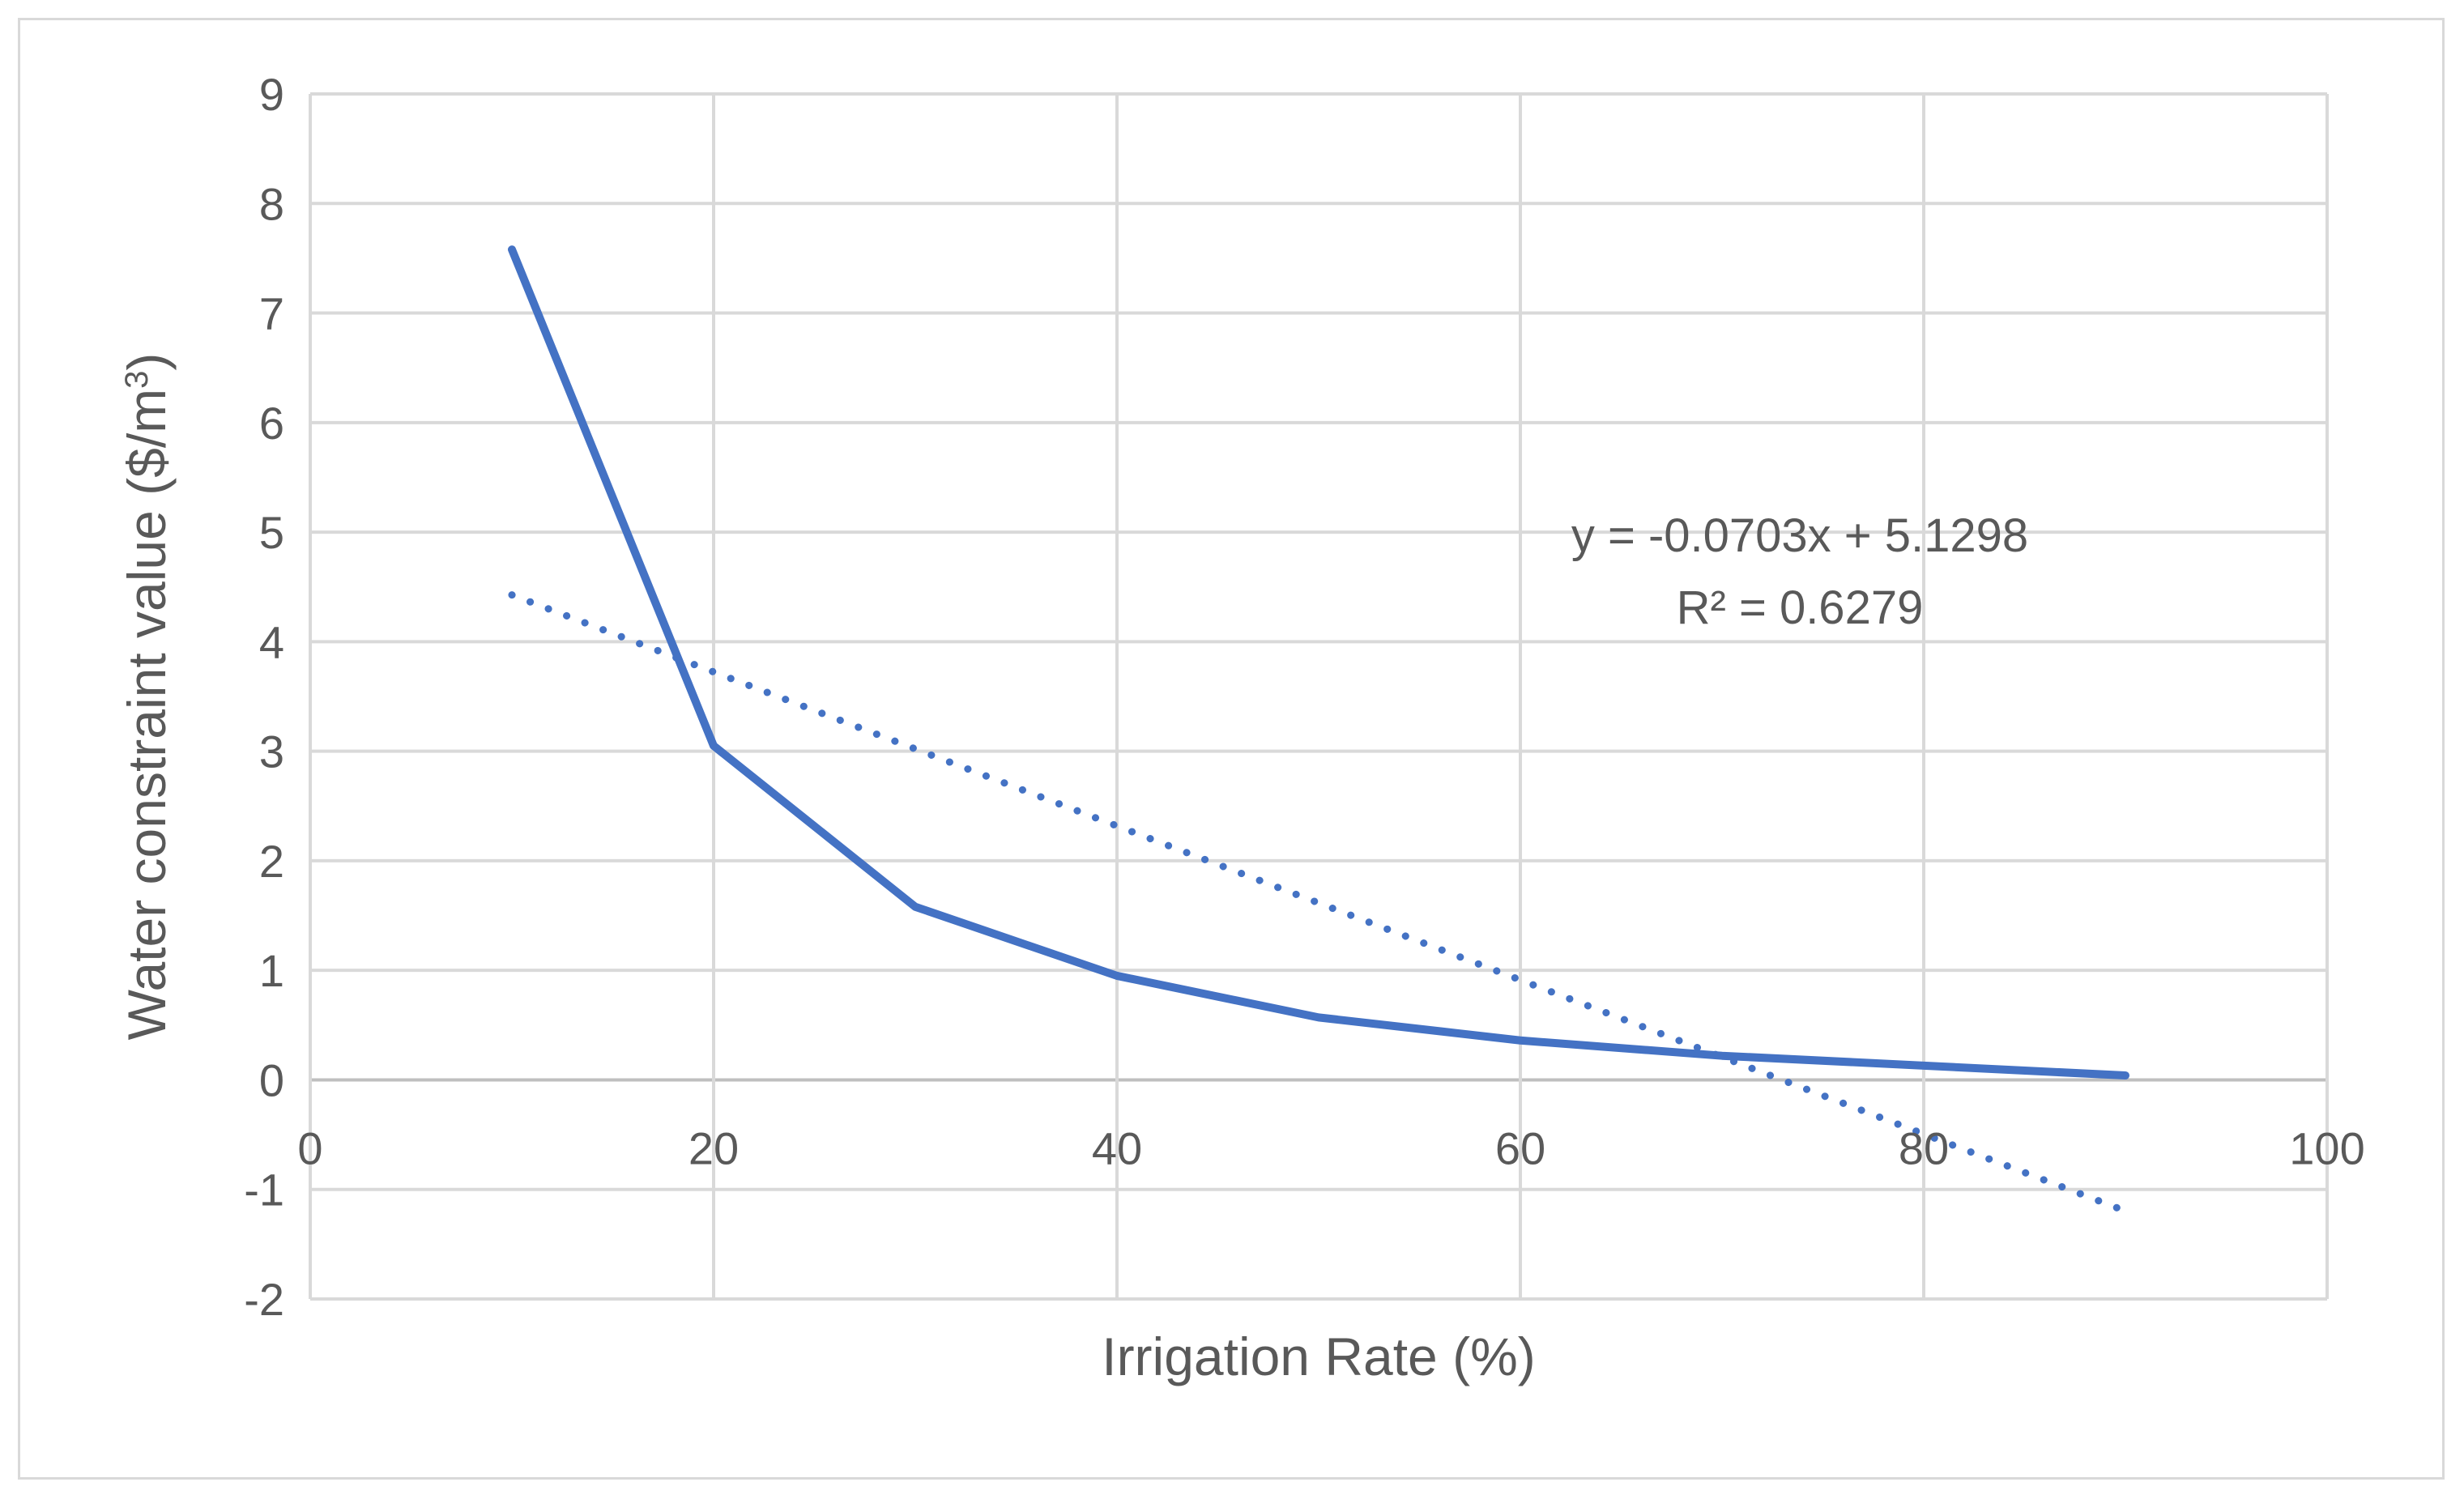  Describe the element at coordinates (271, 861) in the screenshot. I see `y-tick-label: 2` at that location.